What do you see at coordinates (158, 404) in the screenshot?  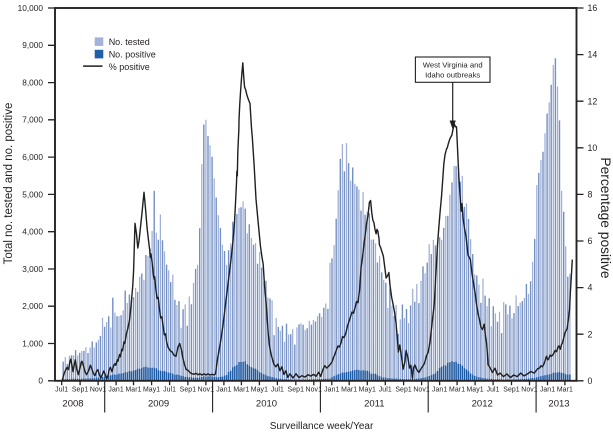 I see `svg-text: 2009` at bounding box center [158, 404].